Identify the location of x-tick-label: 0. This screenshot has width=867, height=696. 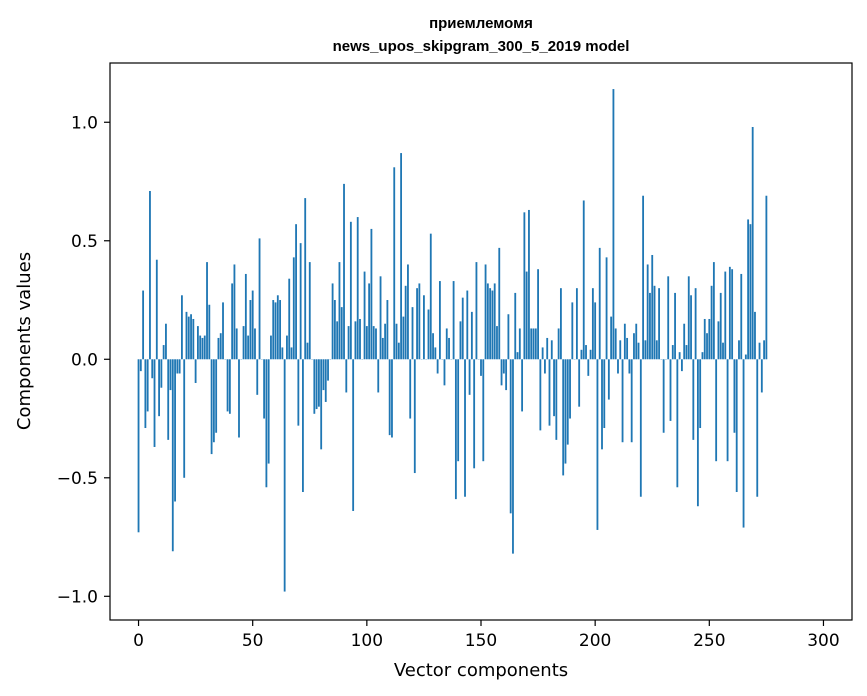
(138, 641).